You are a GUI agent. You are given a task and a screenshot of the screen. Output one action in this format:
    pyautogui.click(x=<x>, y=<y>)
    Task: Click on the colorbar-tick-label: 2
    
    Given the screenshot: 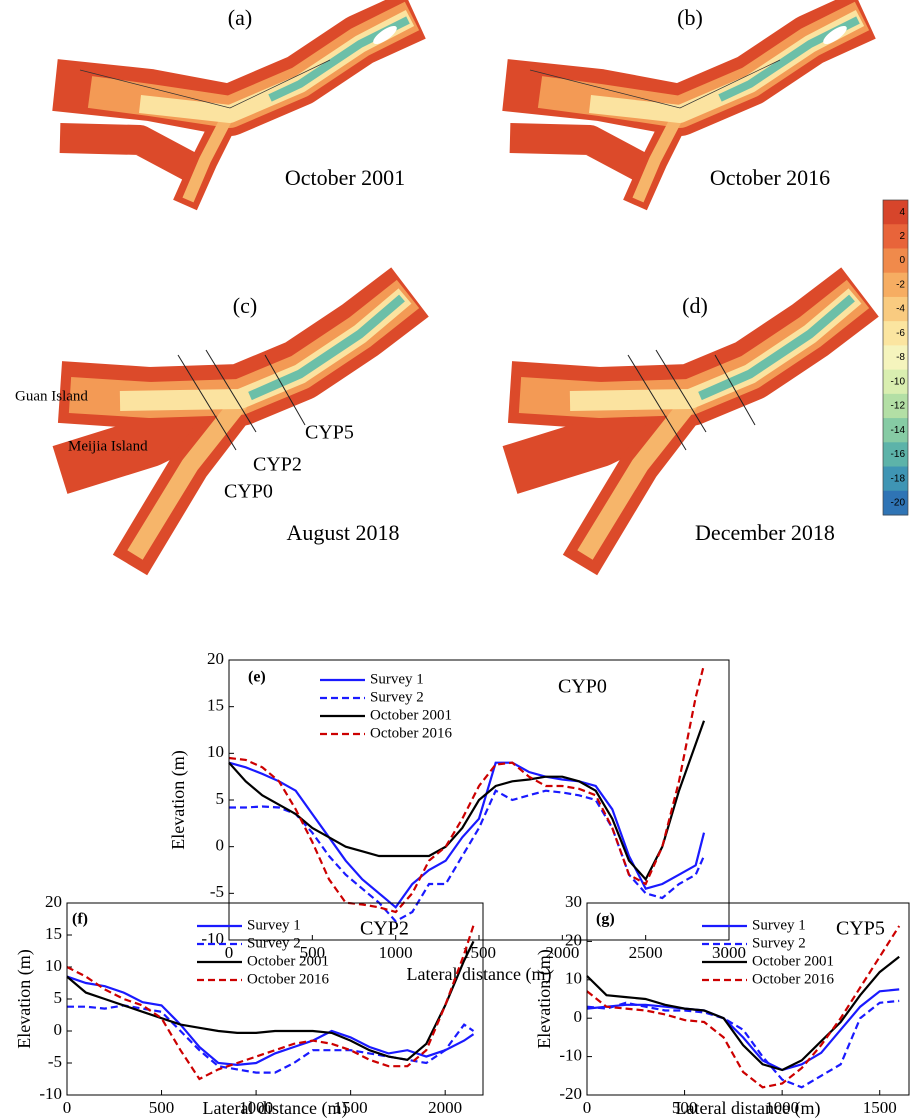 What is the action you would take?
    pyautogui.click(x=902, y=236)
    